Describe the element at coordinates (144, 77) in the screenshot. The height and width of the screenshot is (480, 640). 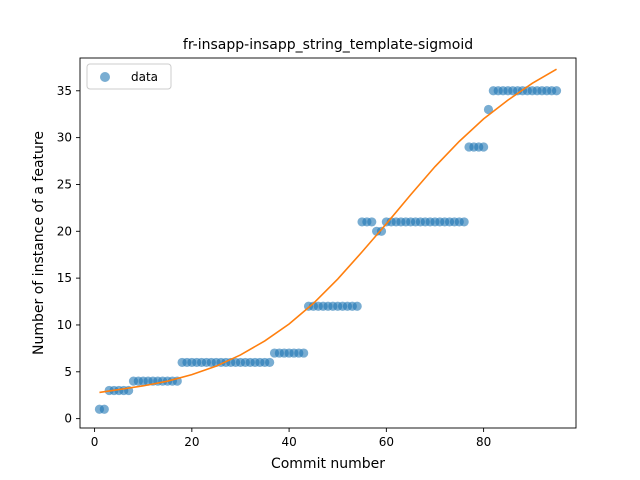
I see `legend-label: data` at that location.